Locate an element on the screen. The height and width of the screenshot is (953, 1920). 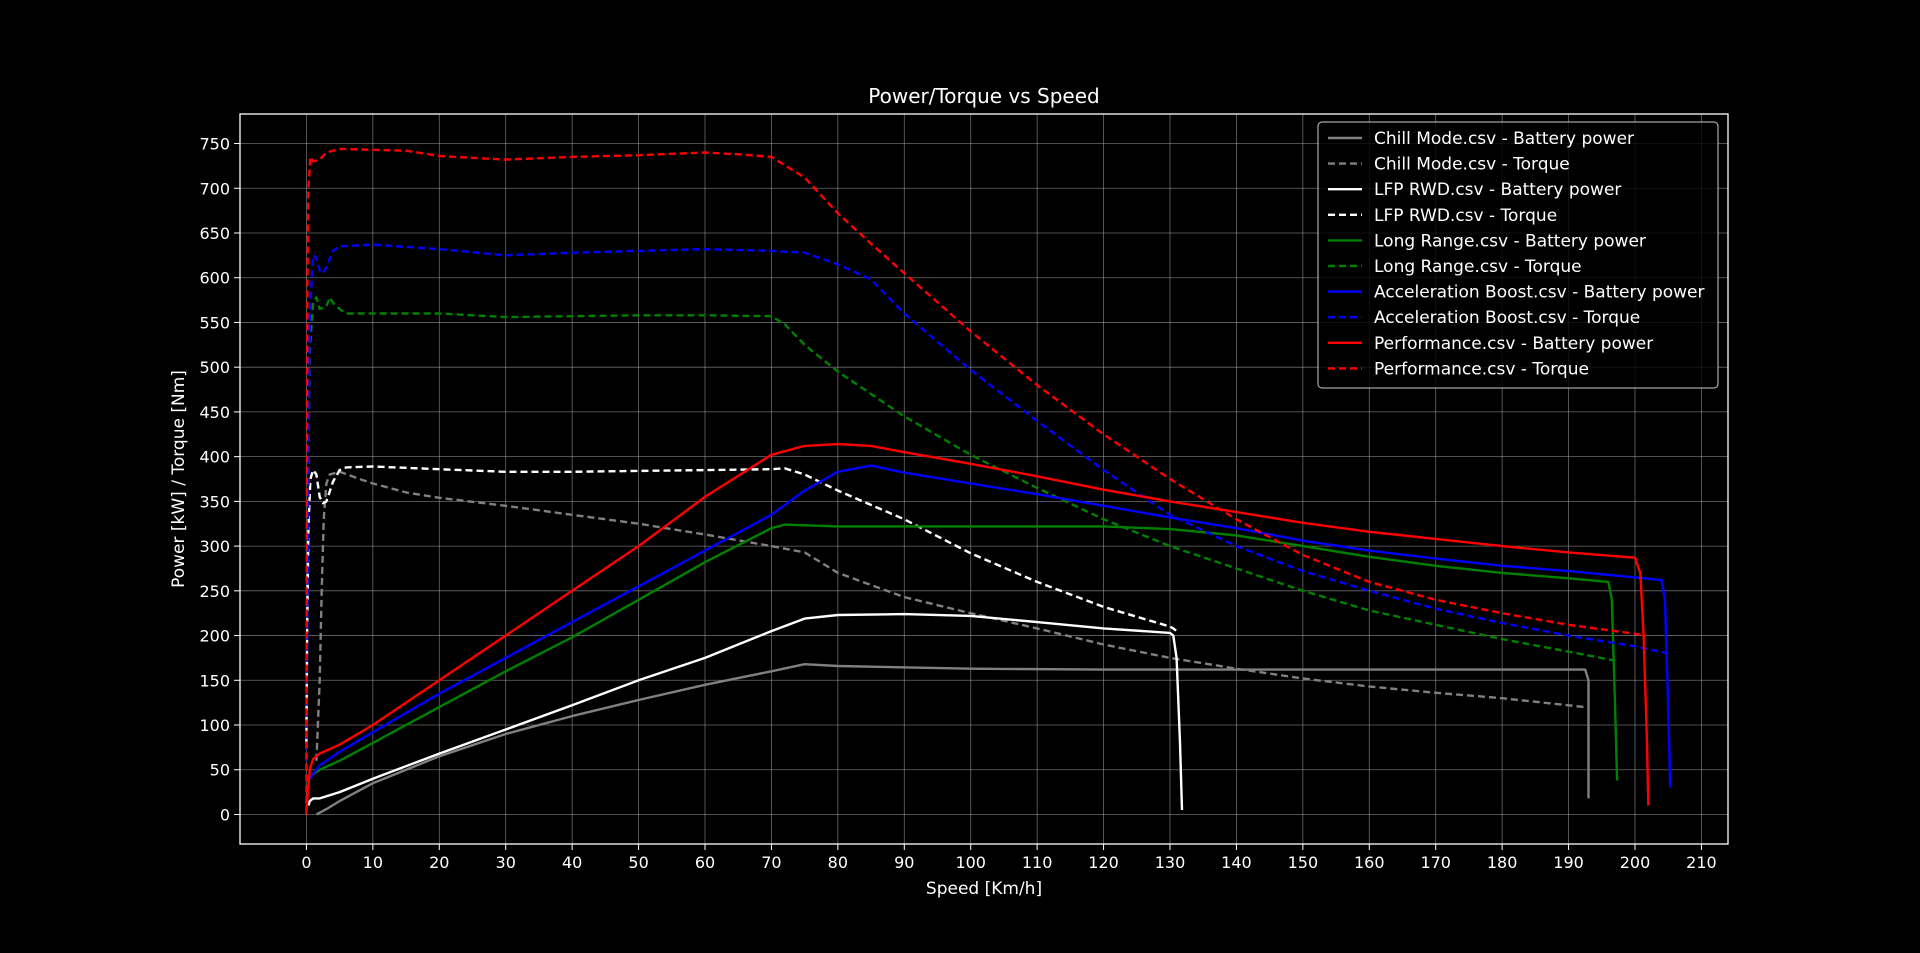
y-tick-label: 0 is located at coordinates (225, 814).